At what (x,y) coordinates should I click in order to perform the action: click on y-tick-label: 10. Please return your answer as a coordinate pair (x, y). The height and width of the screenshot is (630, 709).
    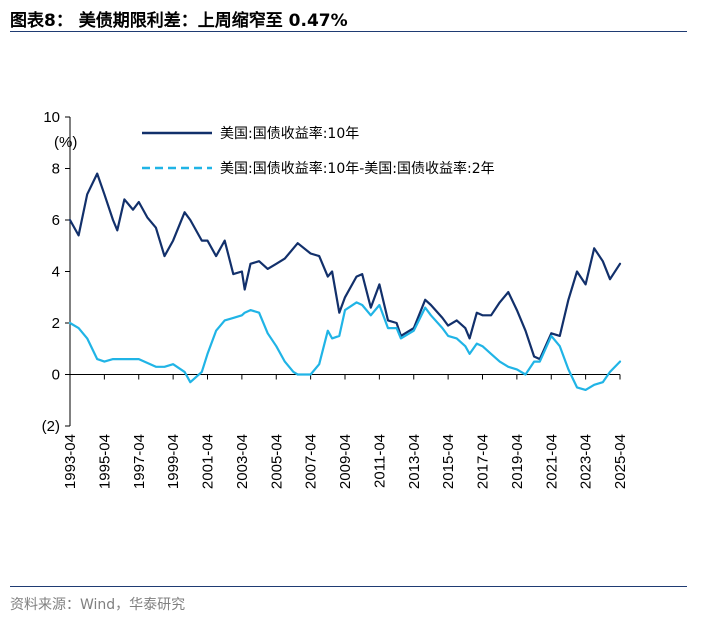
    Looking at the image, I should click on (51, 117).